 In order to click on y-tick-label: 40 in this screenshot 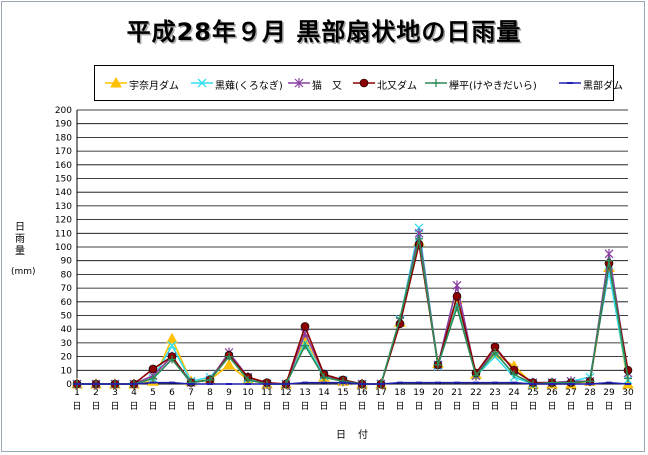, I will do `click(67, 330)`.